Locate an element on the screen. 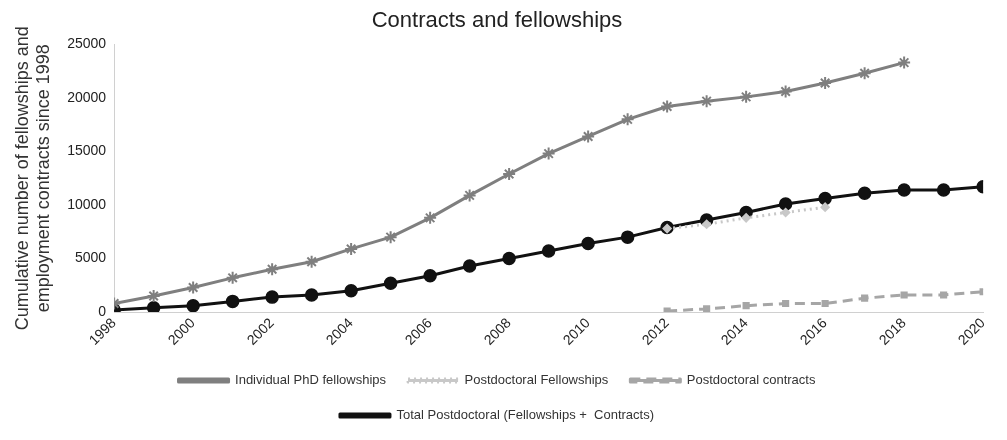  chart-title: Contracts and fellowships is located at coordinates (497, 20).